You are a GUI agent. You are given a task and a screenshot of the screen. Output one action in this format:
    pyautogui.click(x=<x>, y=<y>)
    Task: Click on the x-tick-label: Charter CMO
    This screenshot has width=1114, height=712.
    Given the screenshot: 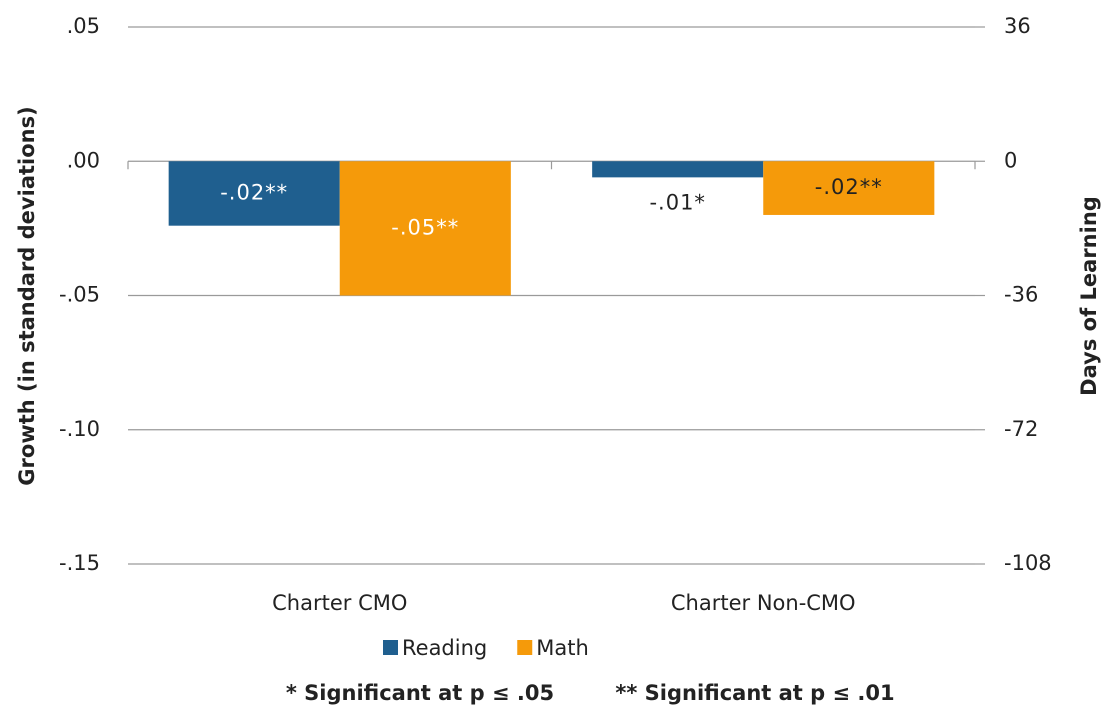 What is the action you would take?
    pyautogui.click(x=339, y=603)
    